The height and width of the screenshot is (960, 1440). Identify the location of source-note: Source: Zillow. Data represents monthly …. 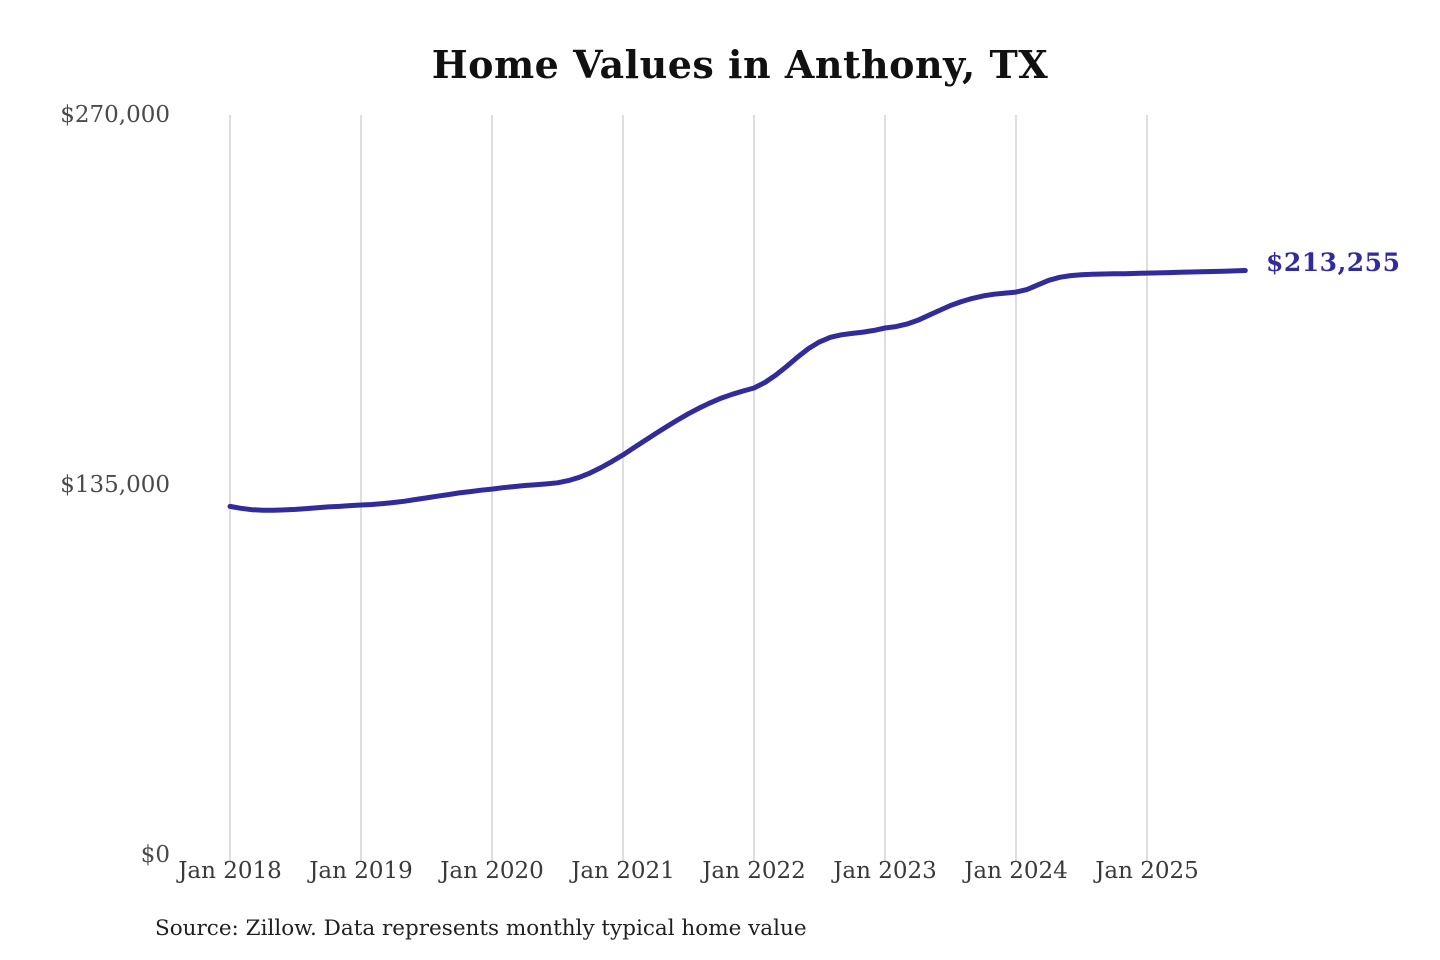
(481, 928).